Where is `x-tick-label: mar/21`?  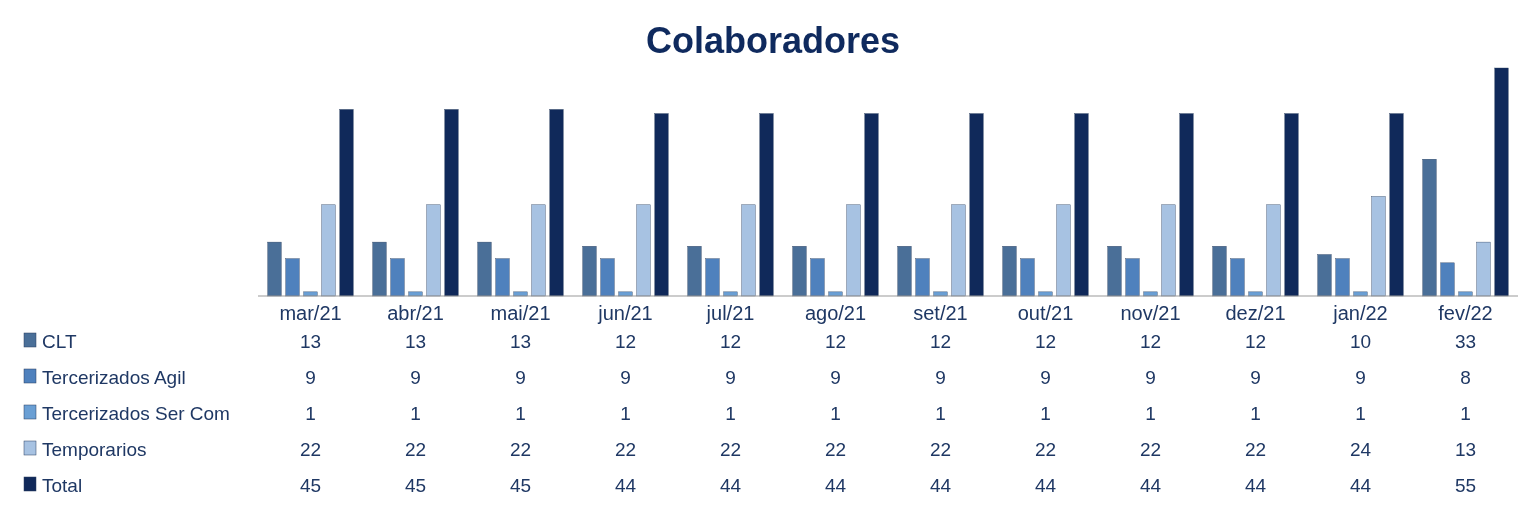 x-tick-label: mar/21 is located at coordinates (310, 313).